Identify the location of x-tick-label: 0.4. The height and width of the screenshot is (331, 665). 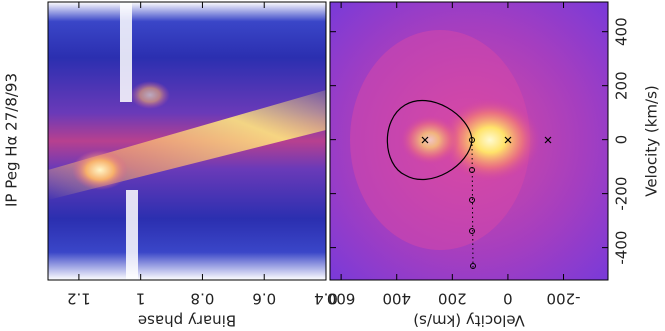
(326, 299).